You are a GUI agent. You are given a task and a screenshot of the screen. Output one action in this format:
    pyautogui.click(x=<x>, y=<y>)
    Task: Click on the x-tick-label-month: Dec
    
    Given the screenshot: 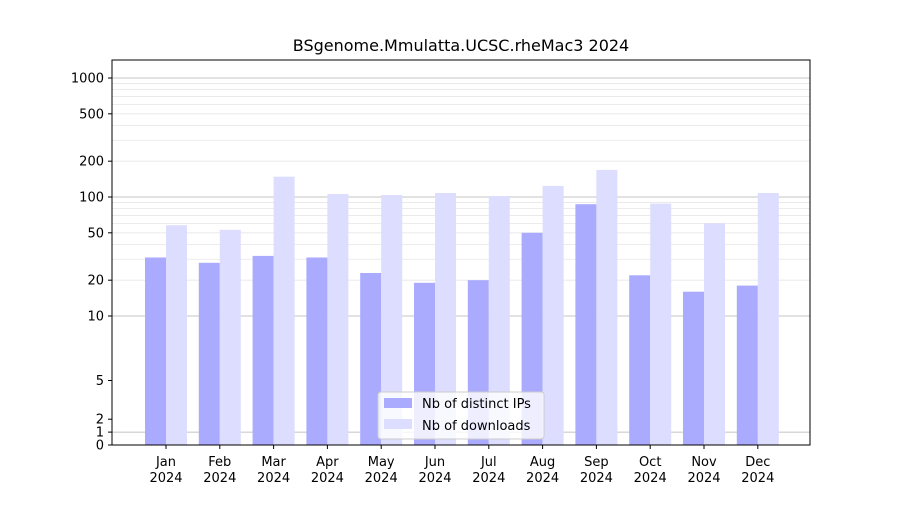 What is the action you would take?
    pyautogui.click(x=757, y=462)
    